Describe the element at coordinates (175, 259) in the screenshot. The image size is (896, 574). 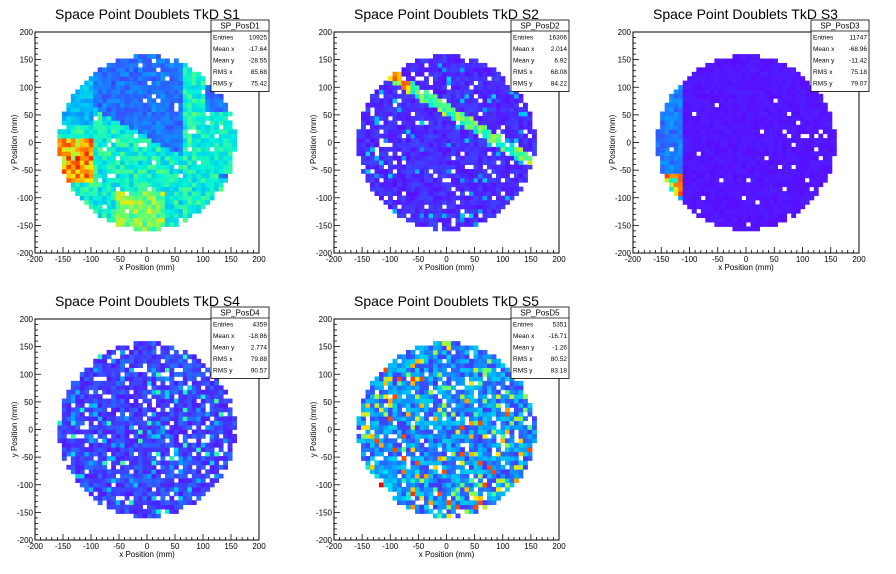
I see `x-tick-label: 50` at that location.